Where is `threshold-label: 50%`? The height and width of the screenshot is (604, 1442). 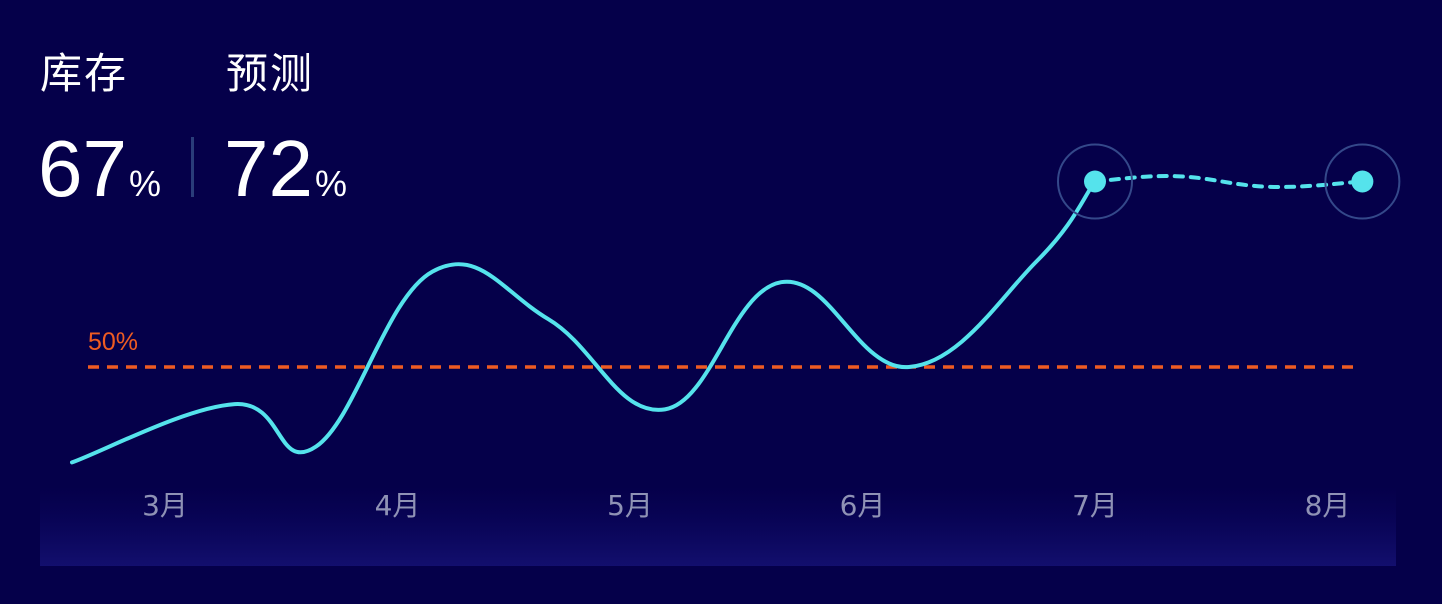
threshold-label: 50% is located at coordinates (113, 342).